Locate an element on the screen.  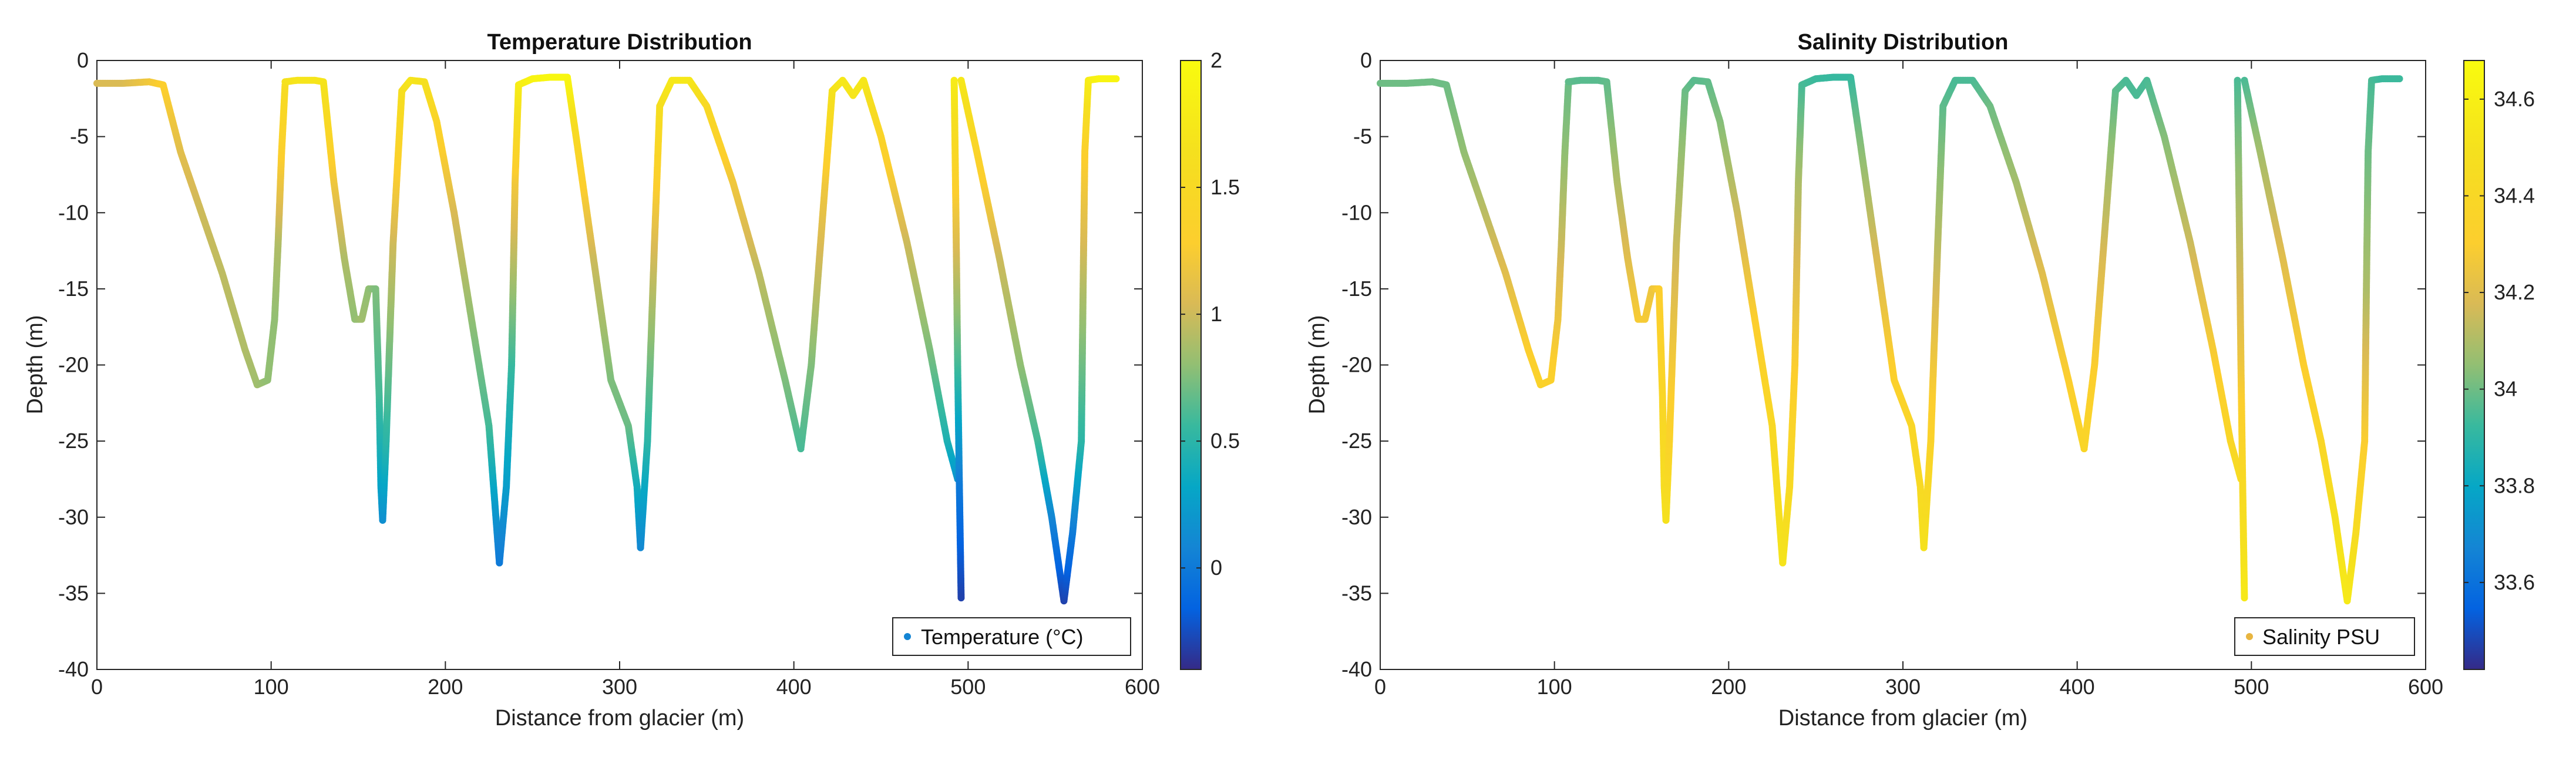
temperature-legend-marker is located at coordinates (907, 636).